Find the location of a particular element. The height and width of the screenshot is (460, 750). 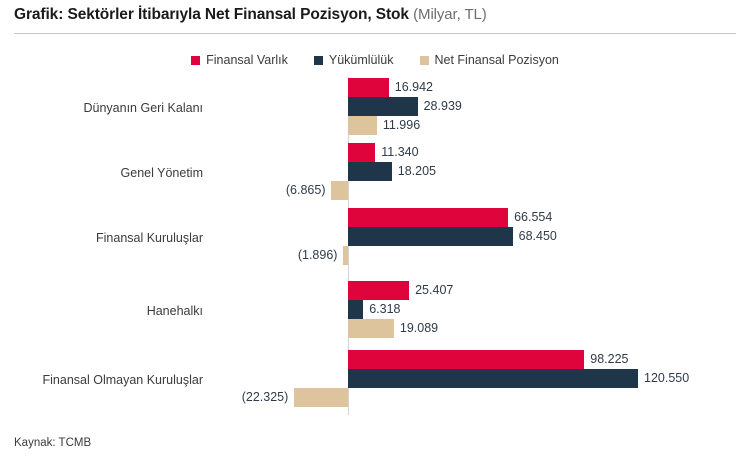

bar-row: 66.554 is located at coordinates (375, 217).